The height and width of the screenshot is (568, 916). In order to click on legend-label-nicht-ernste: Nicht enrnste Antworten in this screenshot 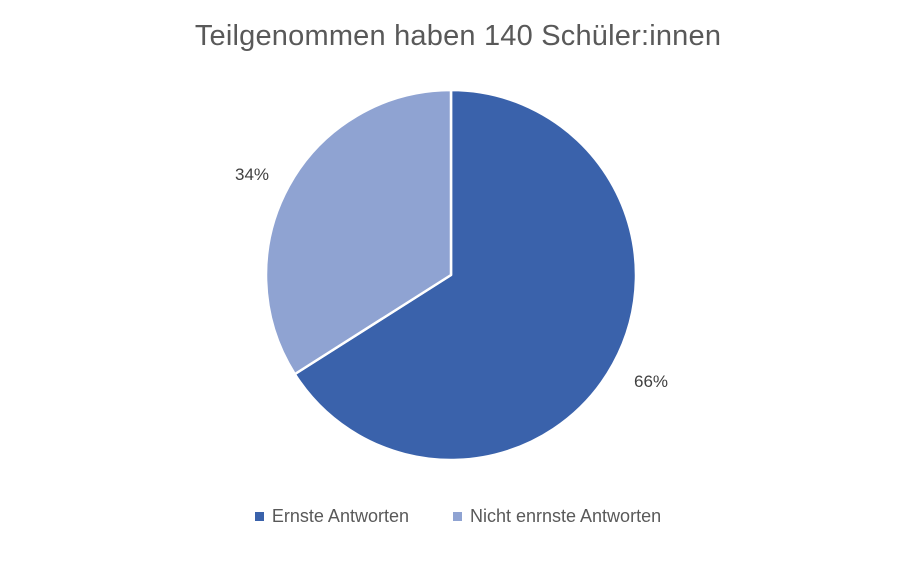, I will do `click(565, 516)`.